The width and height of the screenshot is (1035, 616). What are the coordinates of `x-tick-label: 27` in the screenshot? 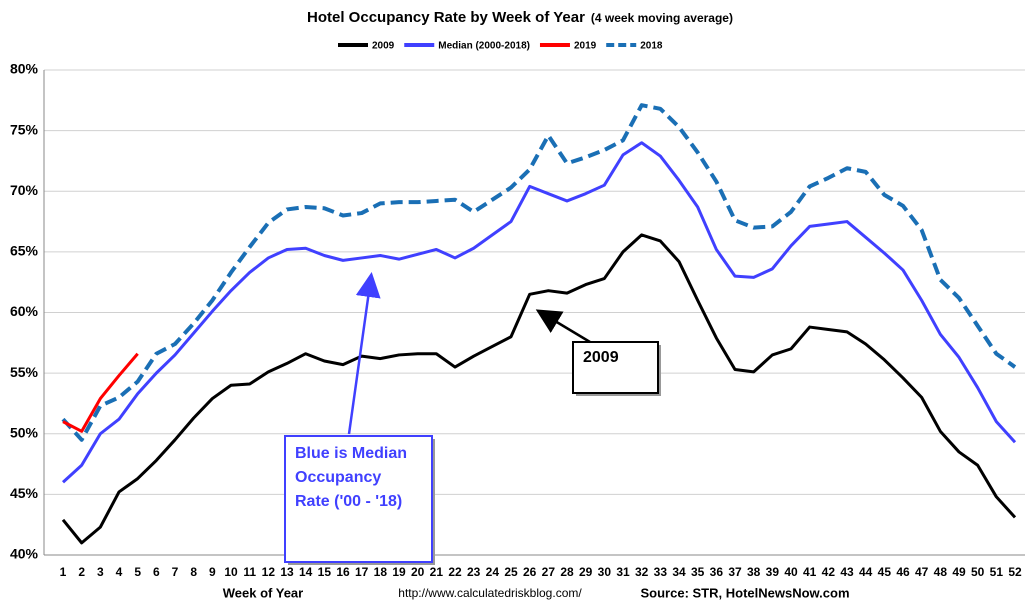 It's located at (549, 572).